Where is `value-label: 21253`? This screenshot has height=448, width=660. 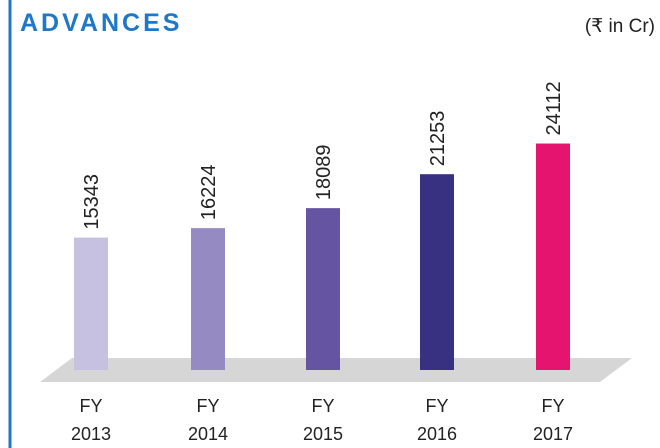
value-label: 21253 is located at coordinates (438, 139).